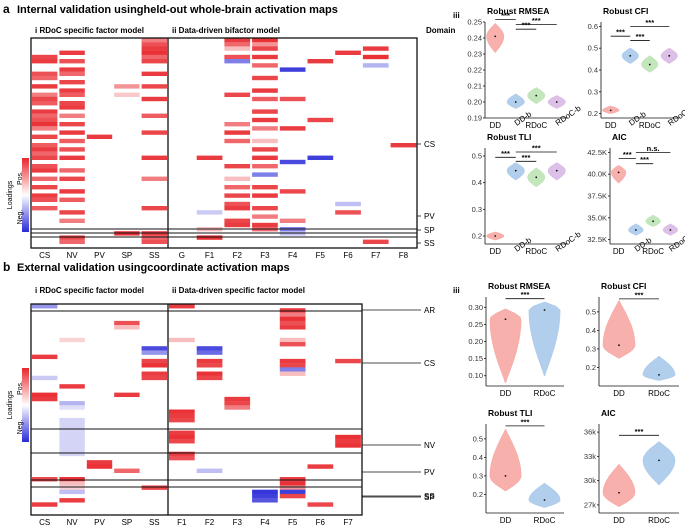 The image size is (685, 526). Describe the element at coordinates (623, 286) in the screenshot. I see `chart-title-b-cfi: Robust CFI` at that location.